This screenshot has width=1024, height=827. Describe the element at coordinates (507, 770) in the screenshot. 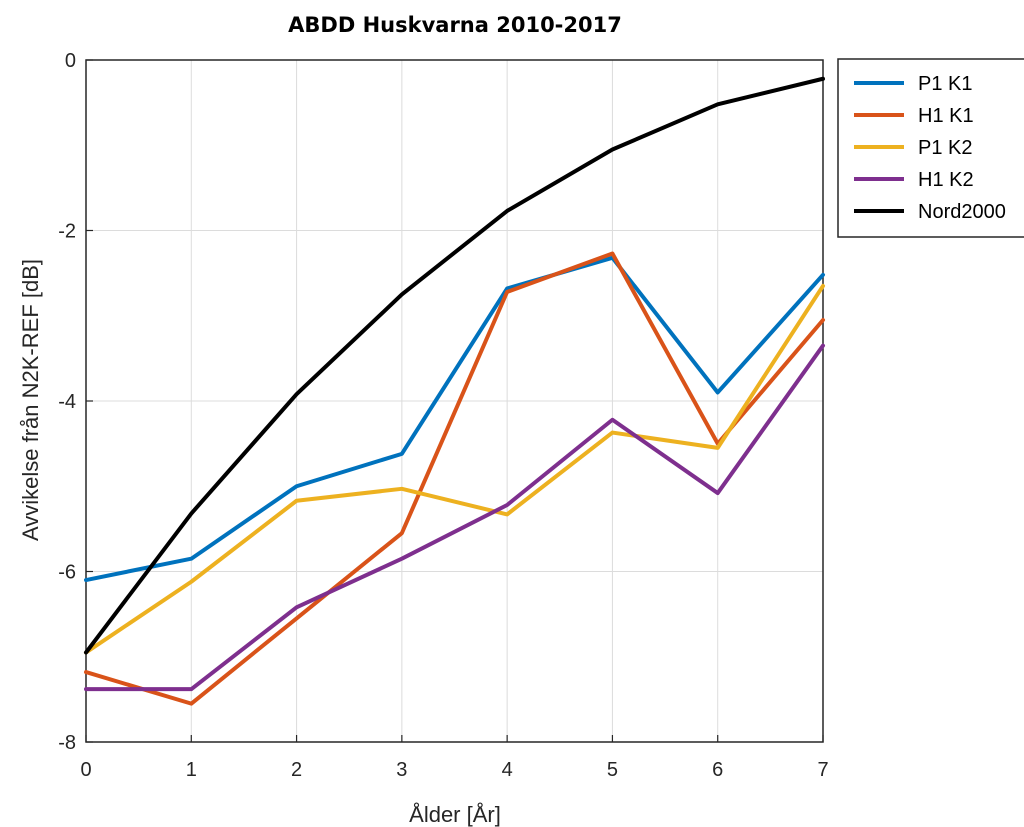

I see `x-tick-label: 4` at that location.